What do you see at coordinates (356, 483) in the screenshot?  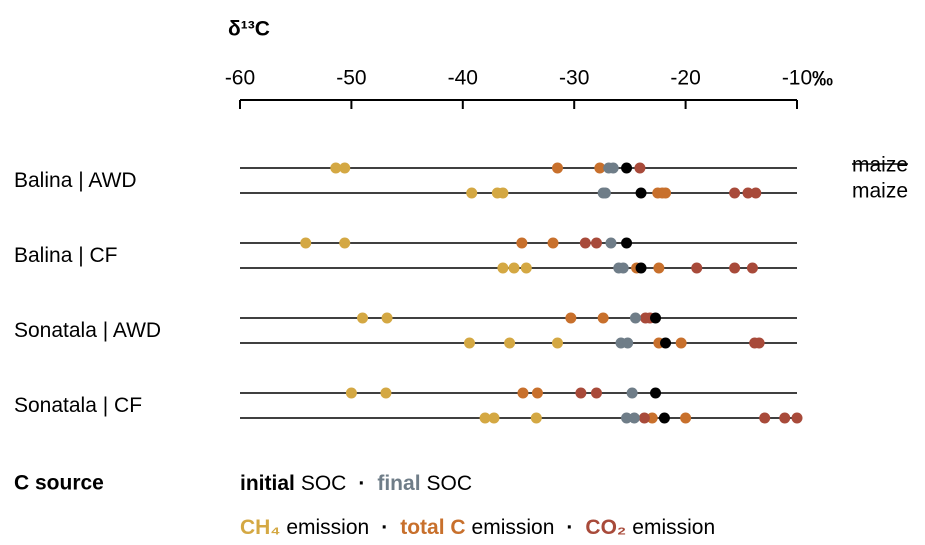 I see `legend: initial SOC · final SOC` at bounding box center [356, 483].